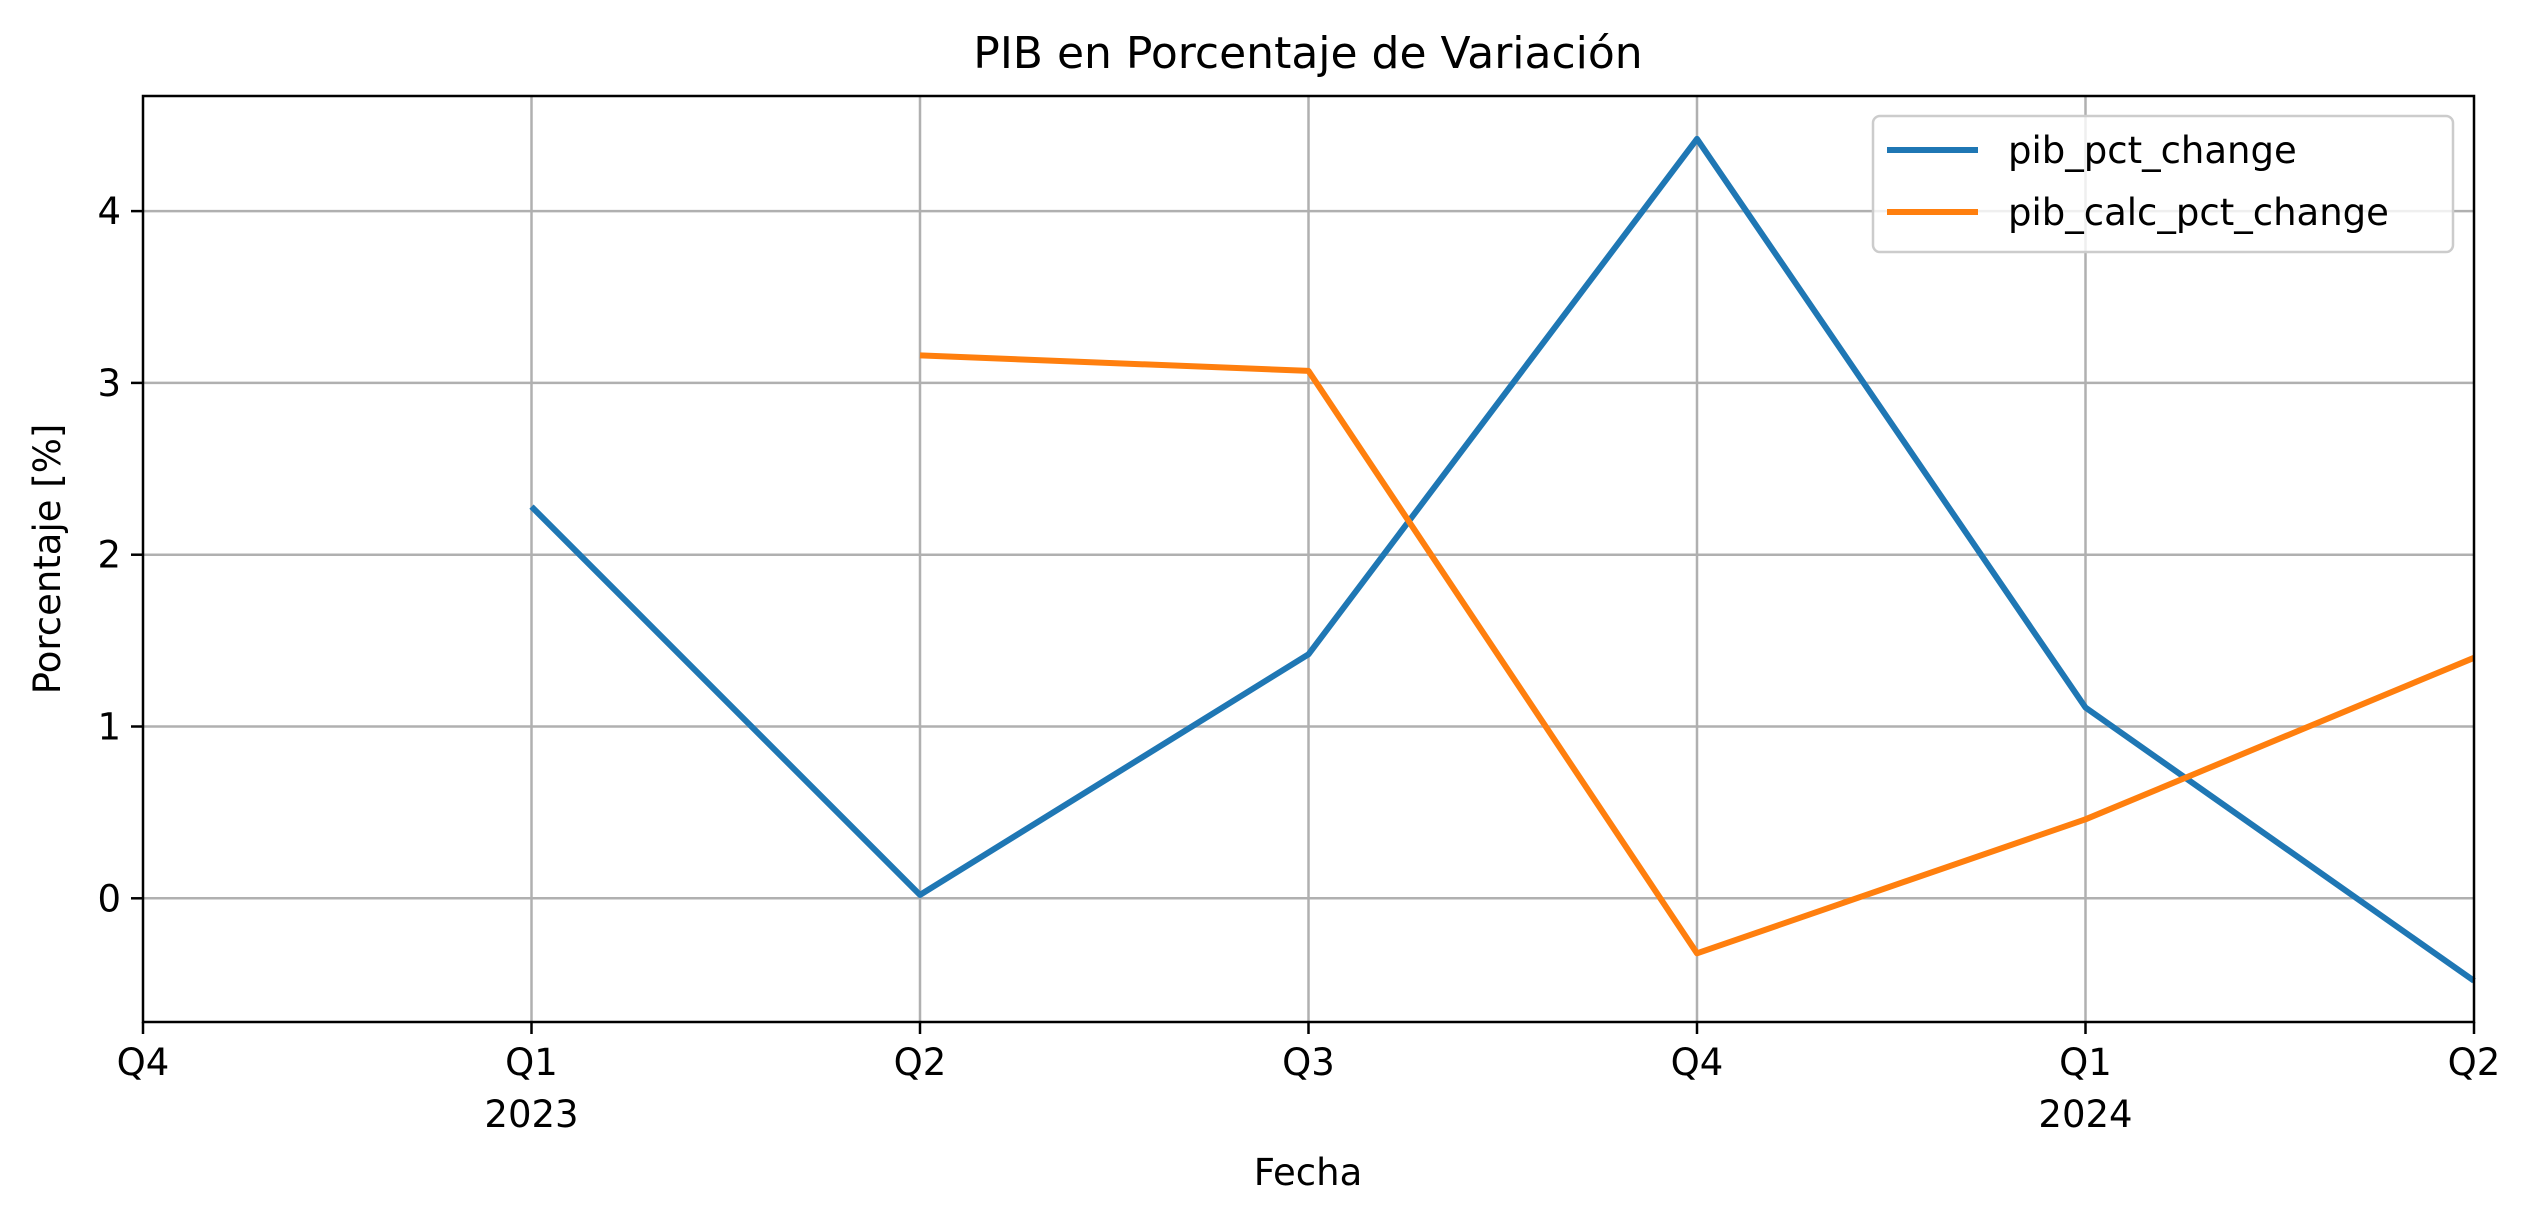  What do you see at coordinates (2198, 212) in the screenshot?
I see `legend-label-pib-calc-pct-change: pib_calc_pct_change` at bounding box center [2198, 212].